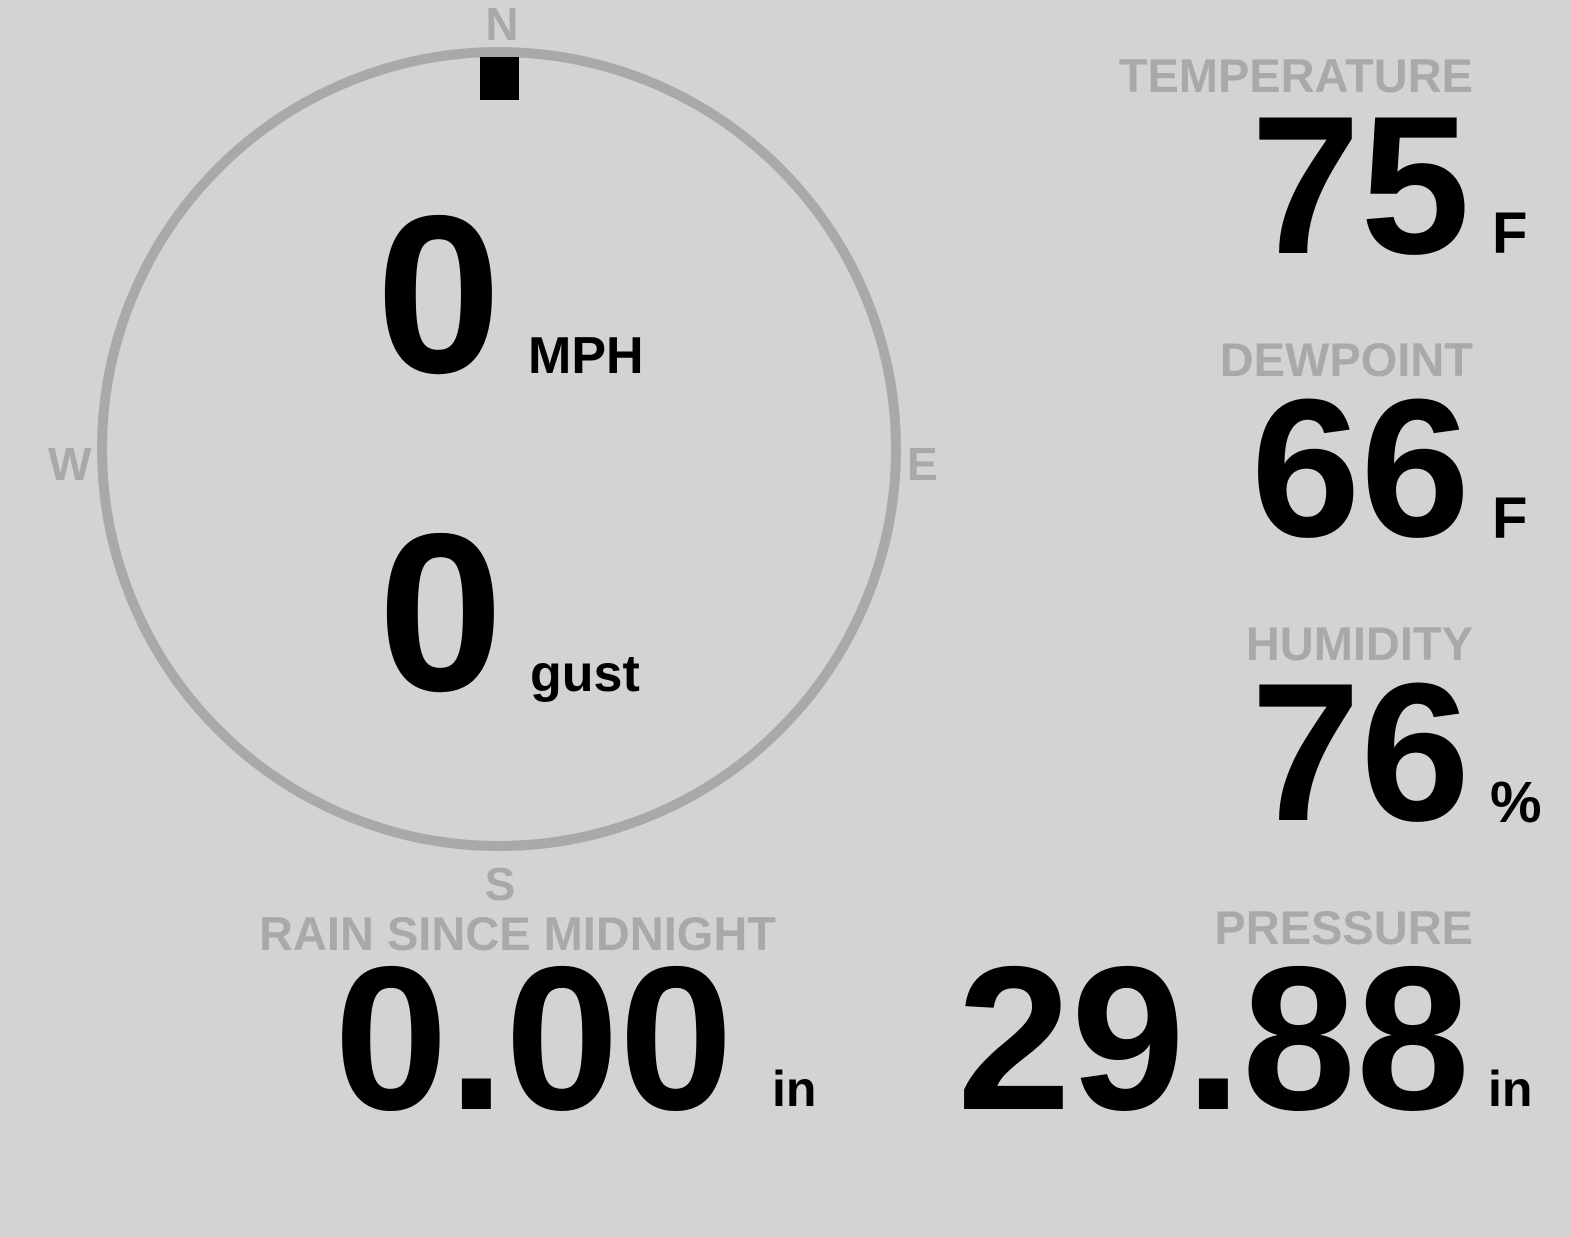  What do you see at coordinates (1295, 75) in the screenshot?
I see `temperature-label: TEMPERATURE` at bounding box center [1295, 75].